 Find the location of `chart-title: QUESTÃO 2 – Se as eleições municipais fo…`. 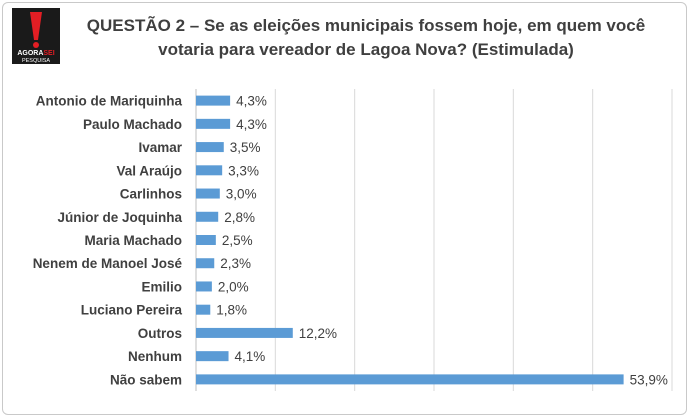

chart-title: QUESTÃO 2 – Se as eleições municipais fo… is located at coordinates (366, 38).